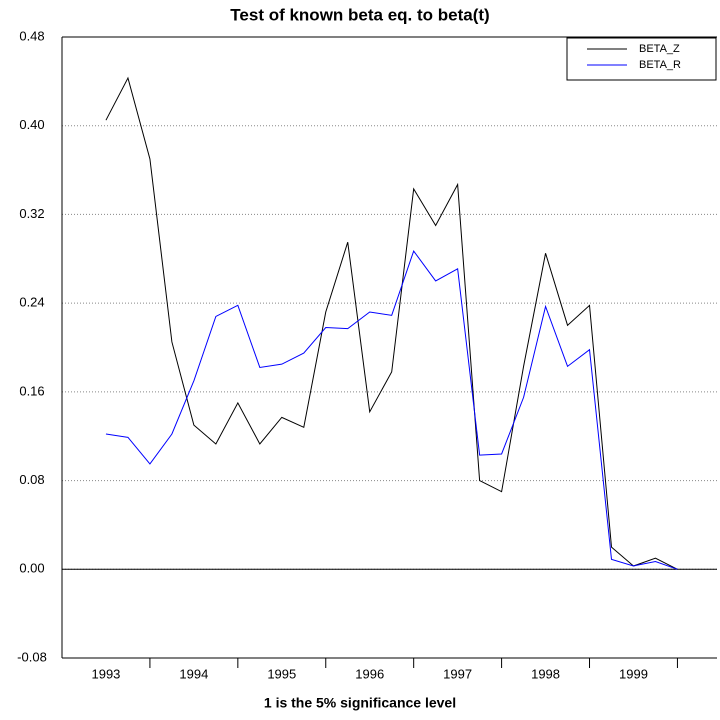 The height and width of the screenshot is (720, 720). What do you see at coordinates (31, 390) in the screenshot?
I see `y-tick-label: 0.16` at bounding box center [31, 390].